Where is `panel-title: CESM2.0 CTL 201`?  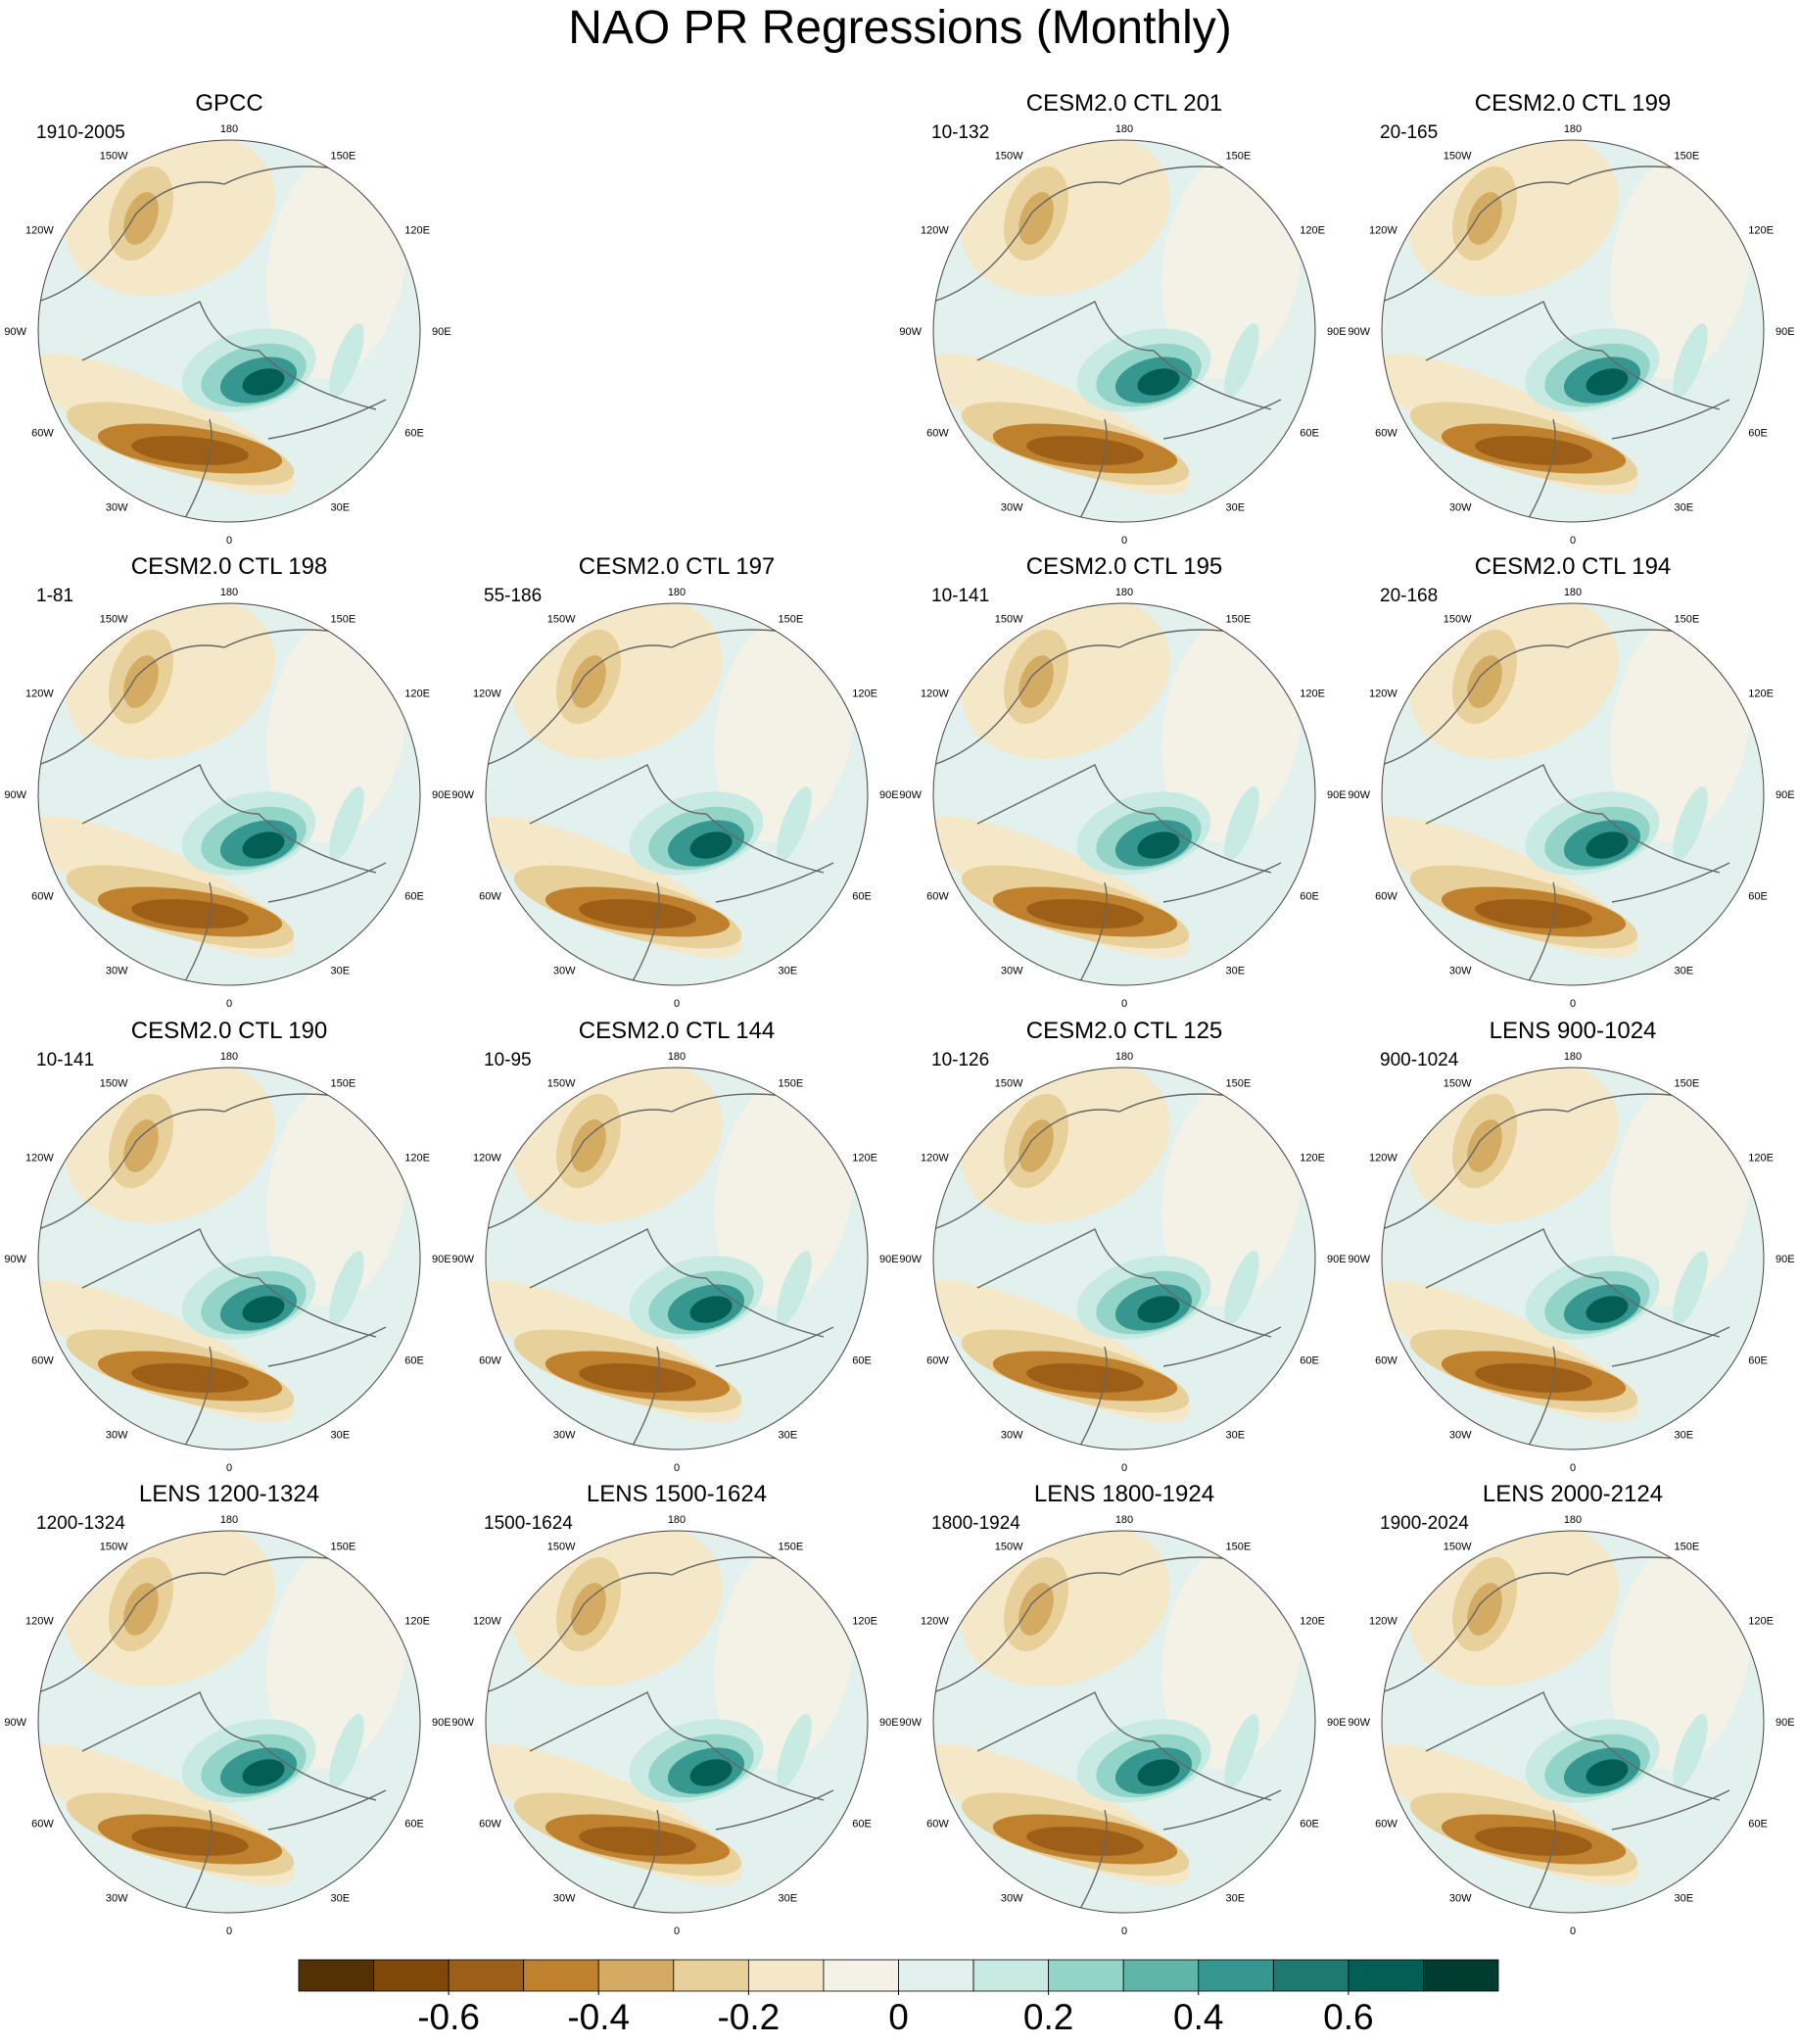
panel-title: CESM2.0 CTL 201 is located at coordinates (1124, 103).